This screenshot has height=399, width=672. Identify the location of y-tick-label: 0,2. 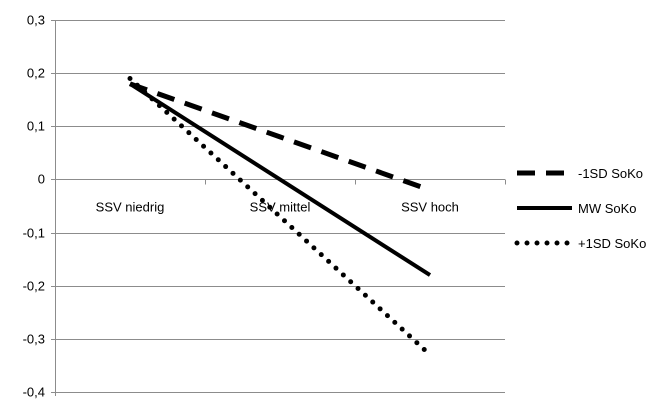
(36, 73).